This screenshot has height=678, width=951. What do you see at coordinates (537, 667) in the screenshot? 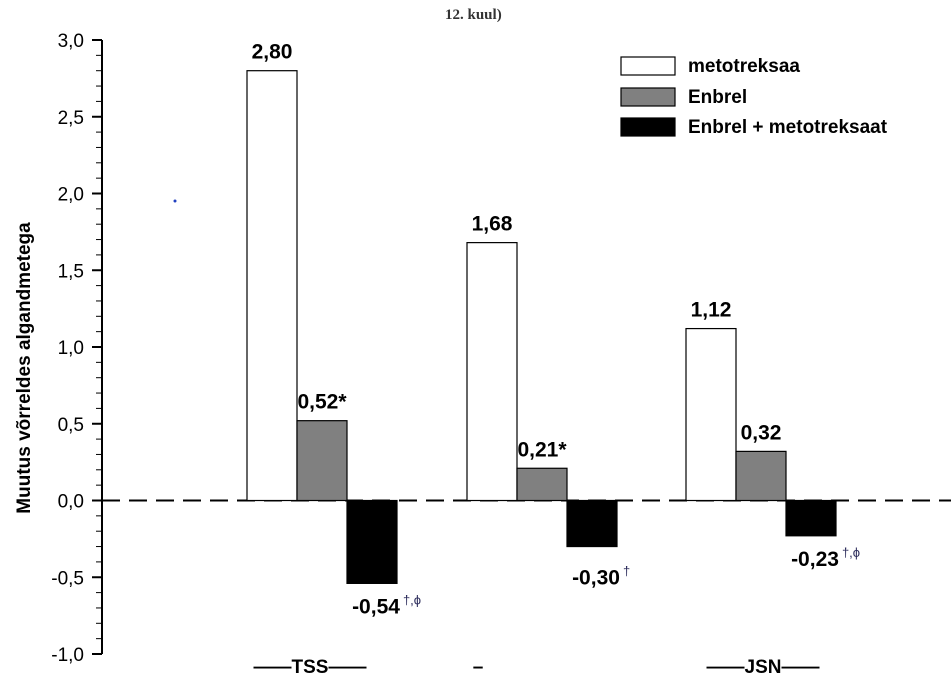
I see `category-labels: ——TSS—— – ——JSN——` at bounding box center [537, 667].